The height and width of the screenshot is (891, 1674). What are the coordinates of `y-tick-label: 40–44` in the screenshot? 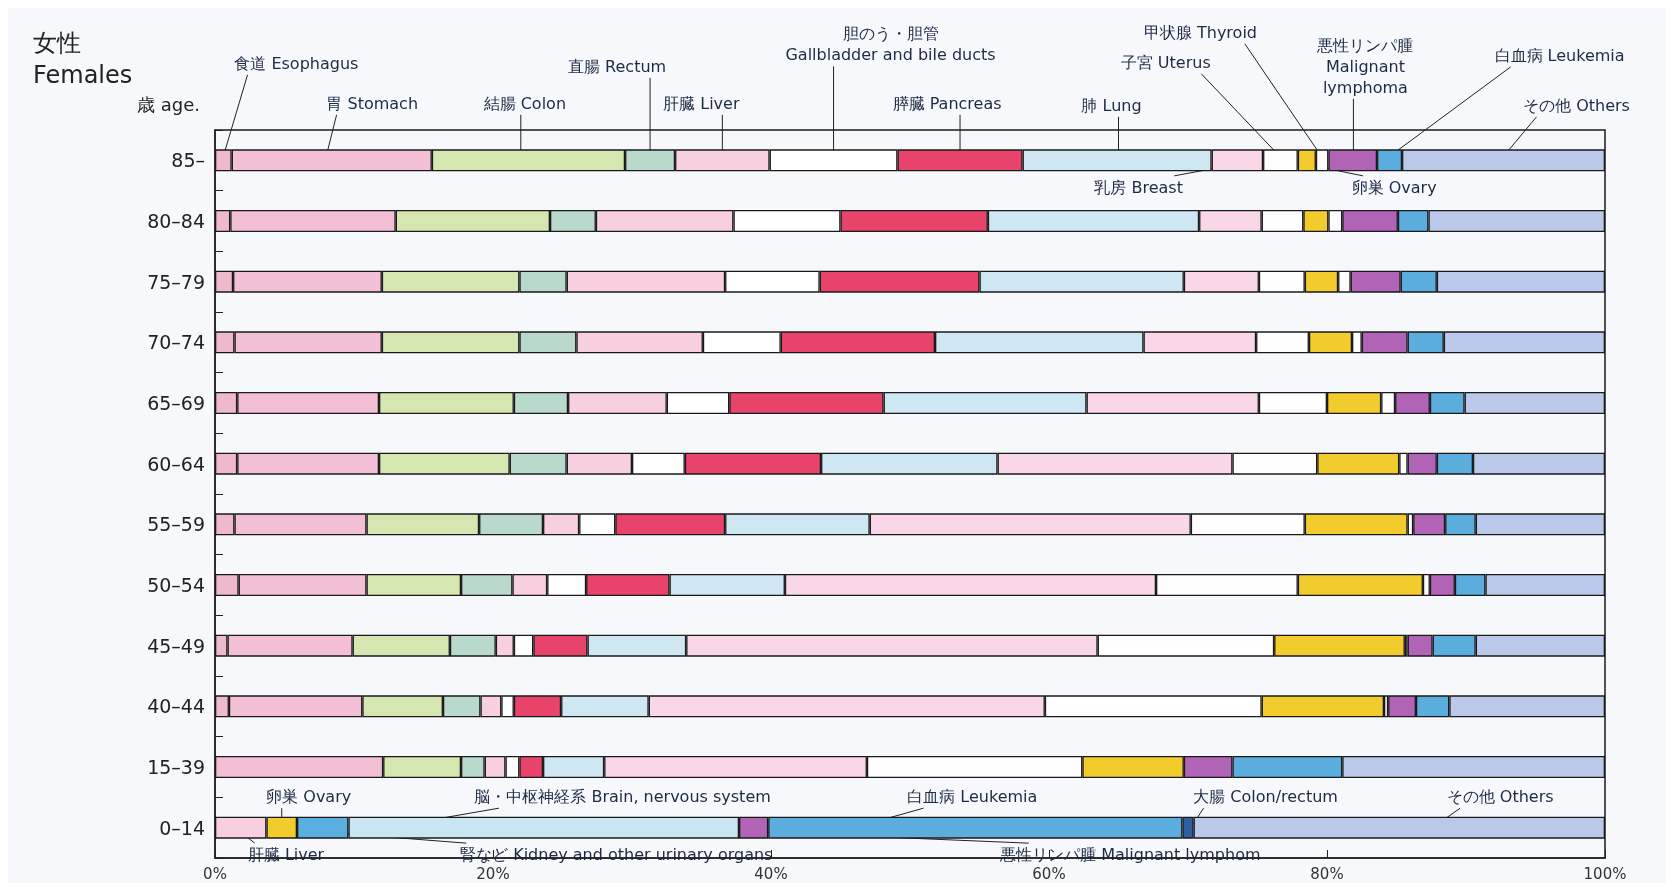 It's located at (176, 706).